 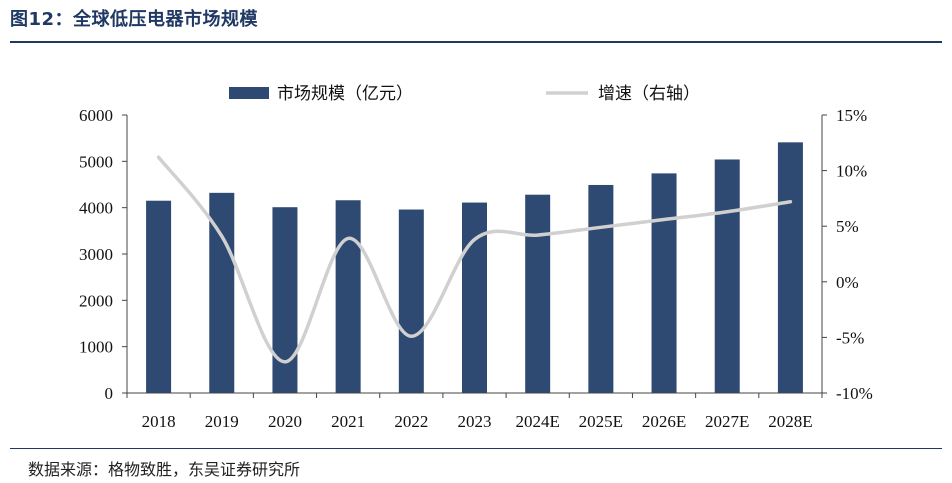 What do you see at coordinates (222, 421) in the screenshot?
I see `x-tick-label: 2019` at bounding box center [222, 421].